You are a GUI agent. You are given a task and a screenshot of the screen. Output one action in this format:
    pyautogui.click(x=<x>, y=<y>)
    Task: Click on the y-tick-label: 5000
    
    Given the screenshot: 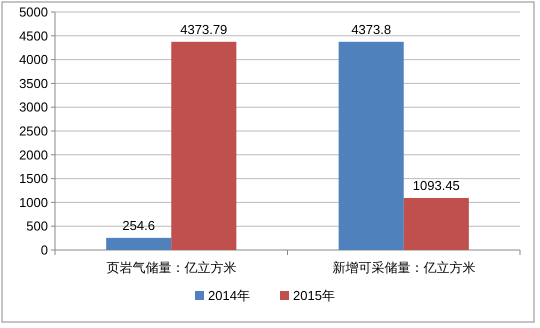 What is the action you would take?
    pyautogui.click(x=33, y=12)
    